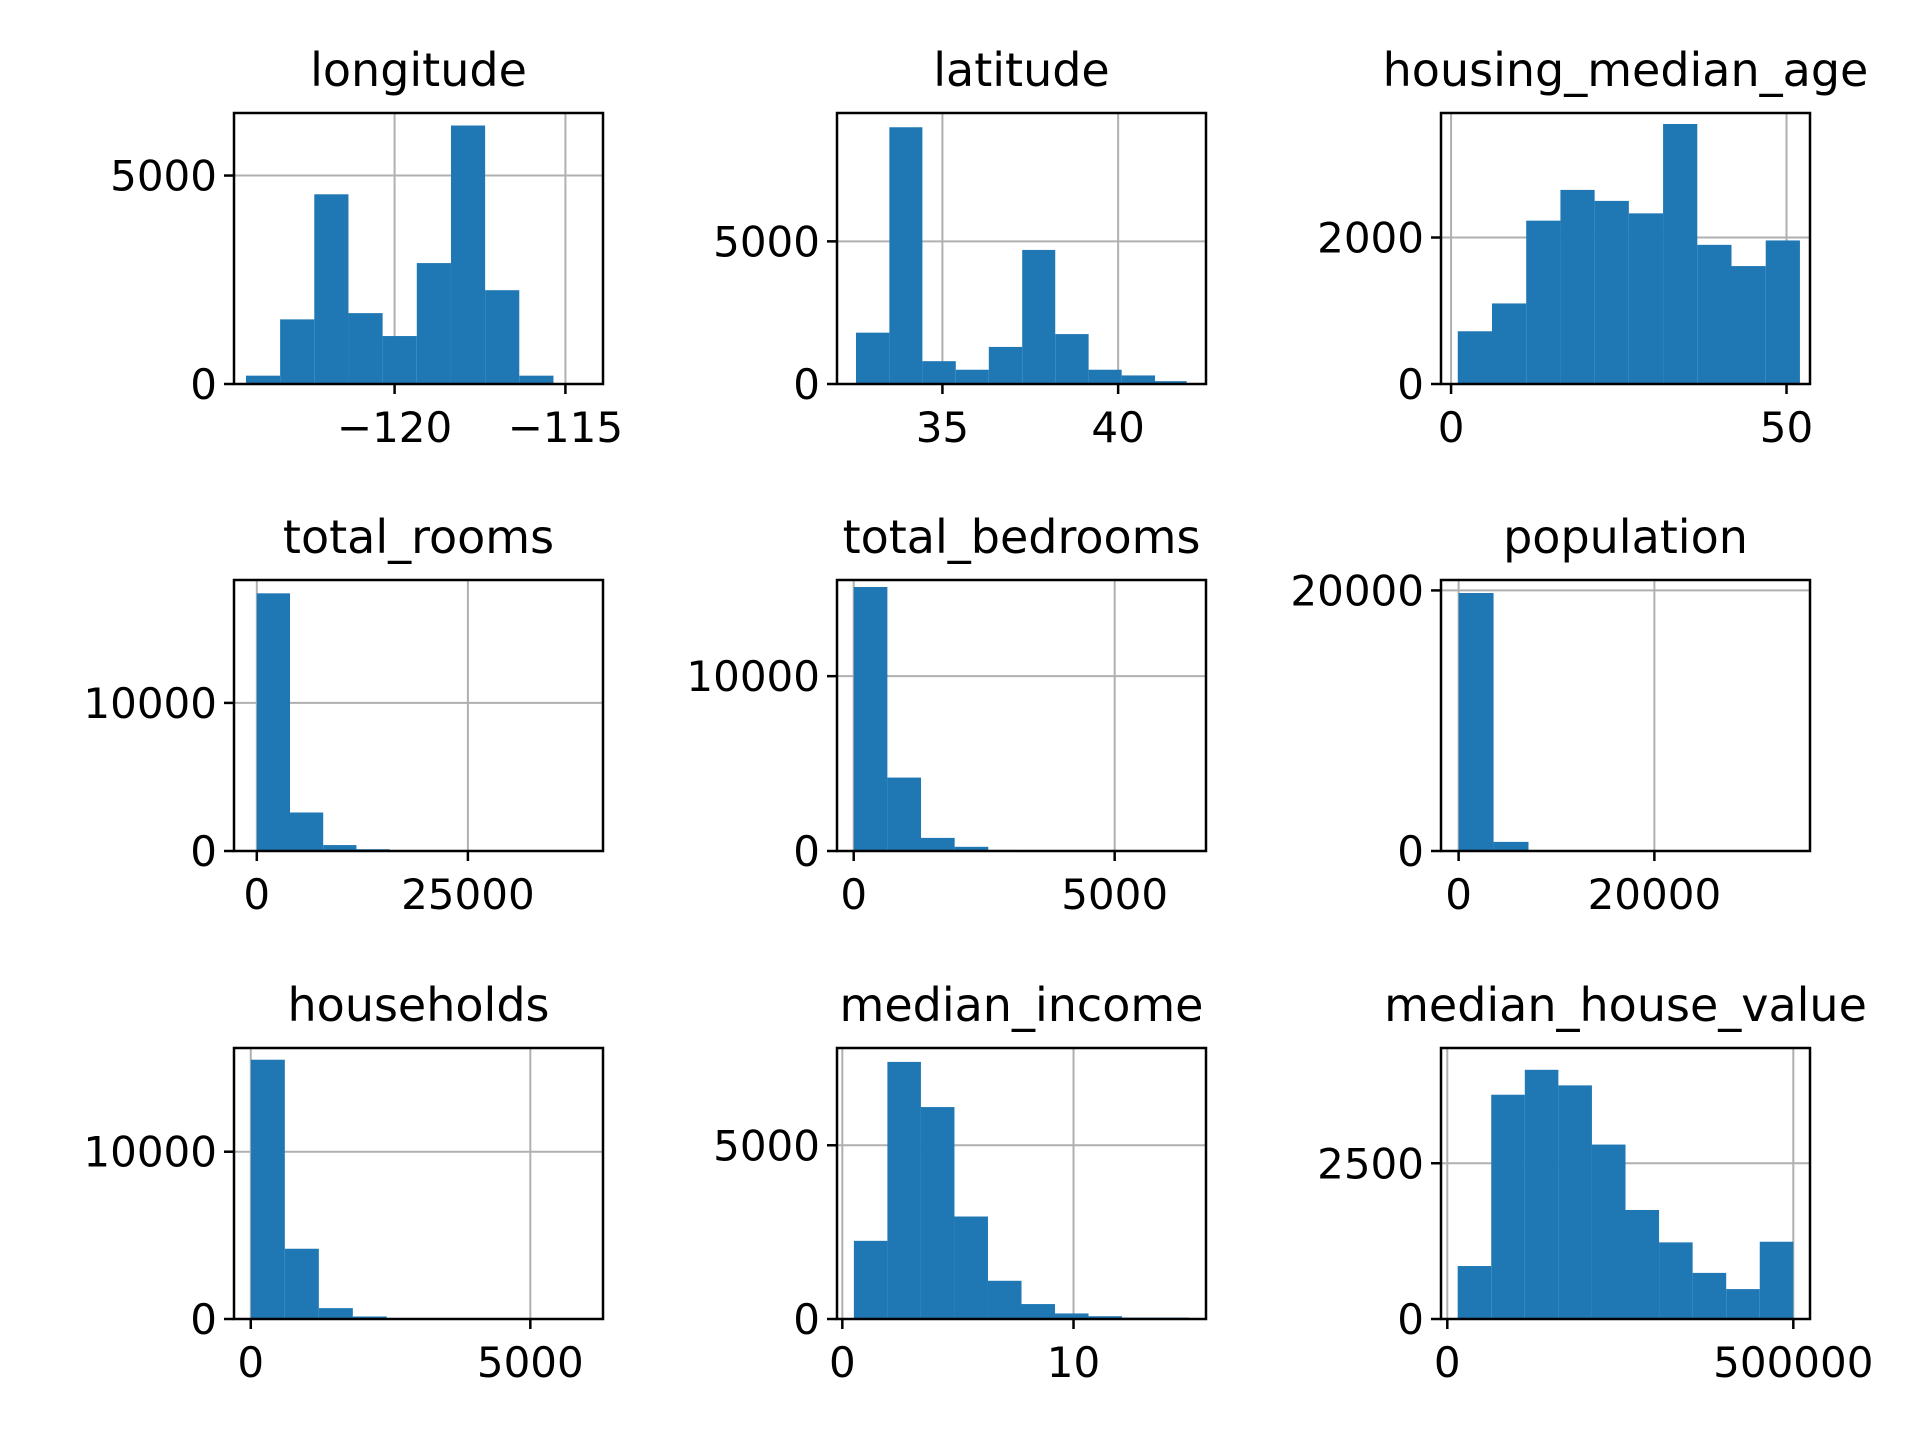 This screenshot has height=1440, width=1920. What do you see at coordinates (1626, 70) in the screenshot?
I see `subplot-title: housing_median_age` at bounding box center [1626, 70].